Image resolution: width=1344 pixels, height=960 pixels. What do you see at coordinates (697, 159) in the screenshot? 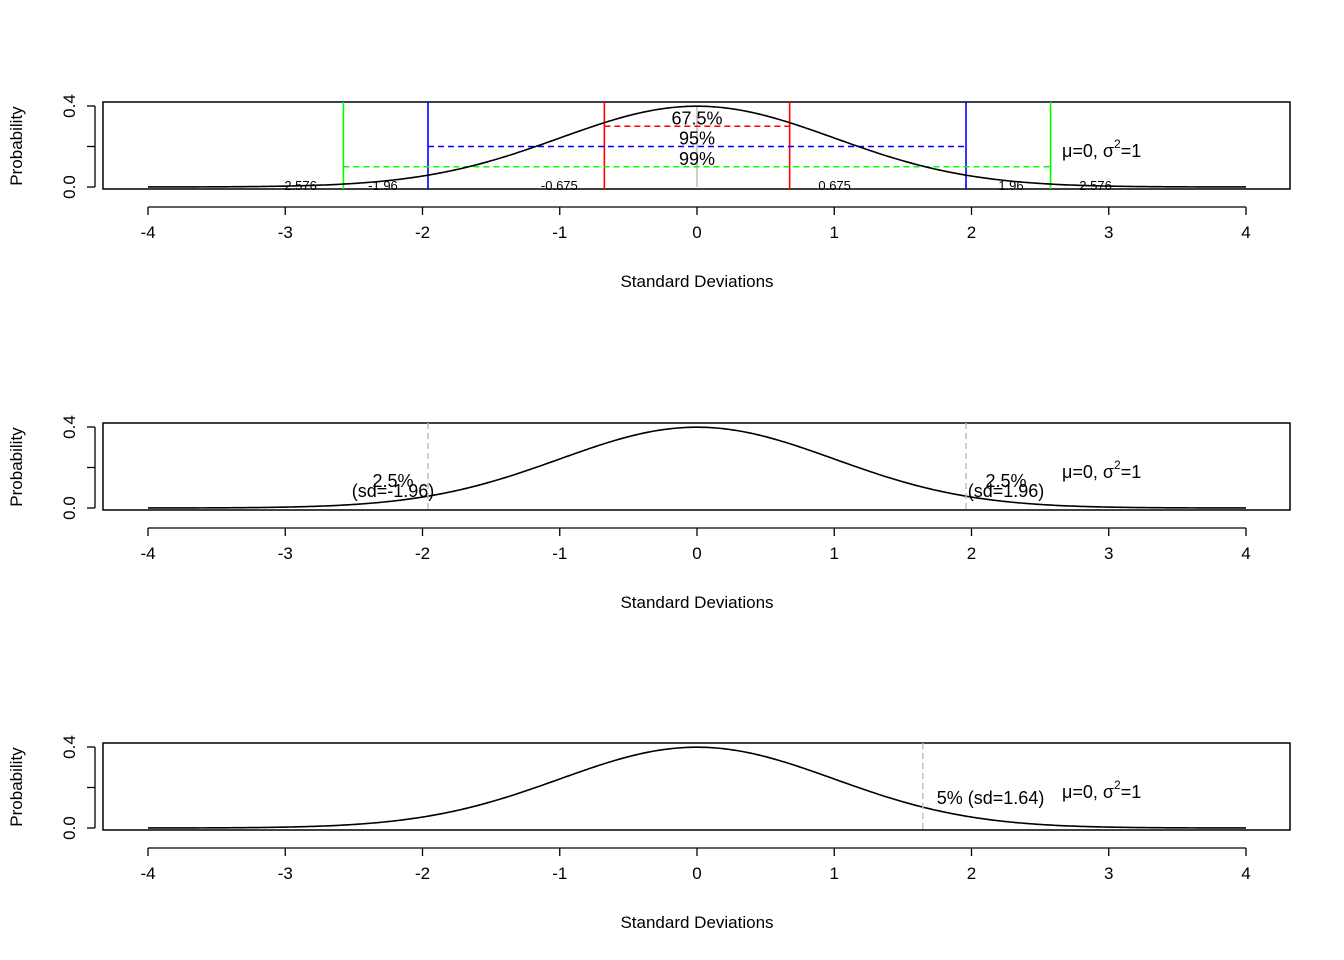
I see `interval-percent-label: 99%` at bounding box center [697, 159].